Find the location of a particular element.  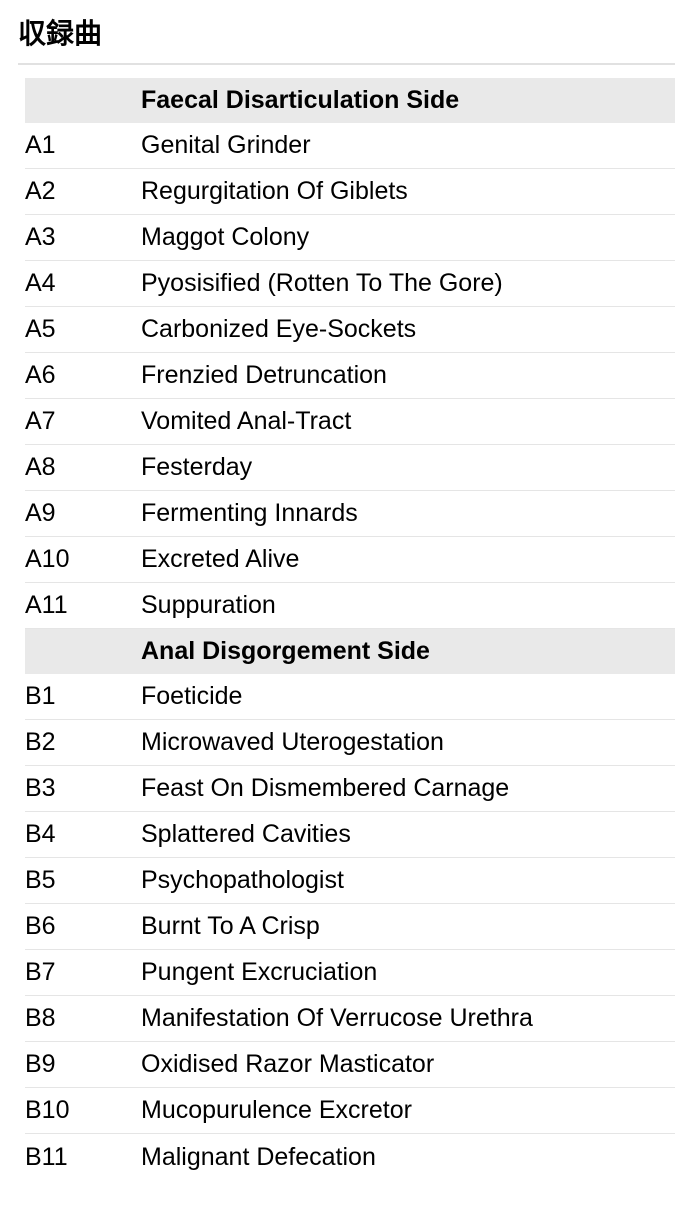

track-number: A11 is located at coordinates (83, 606).